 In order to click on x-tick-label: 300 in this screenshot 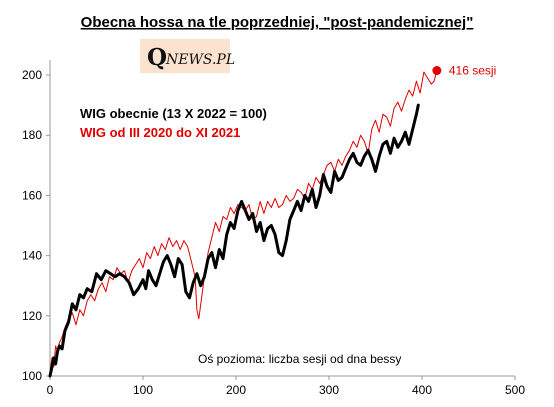, I will do `click(329, 390)`.